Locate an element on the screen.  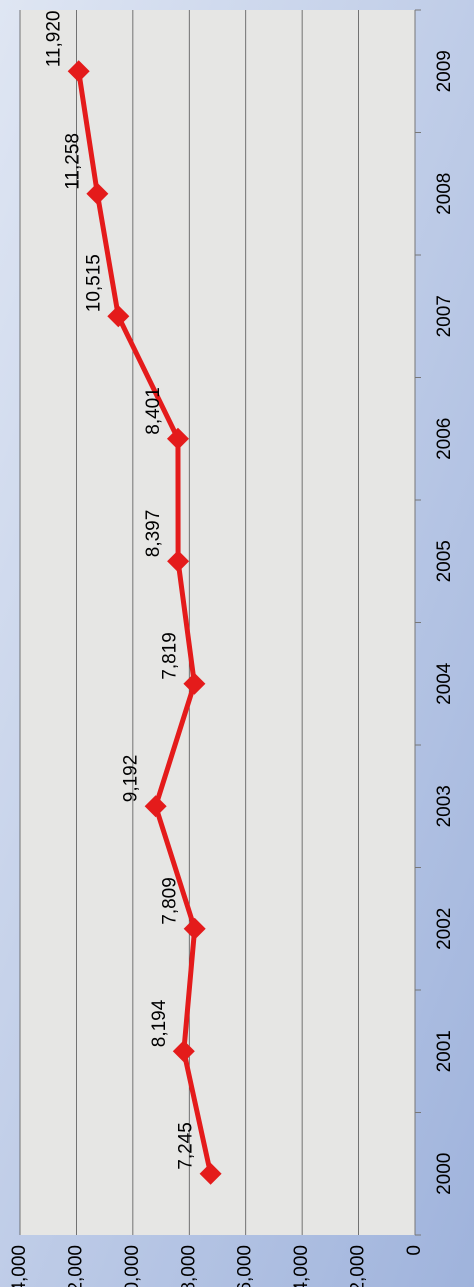
y-tick-label: 4,000 is located at coordinates (301, 1266).